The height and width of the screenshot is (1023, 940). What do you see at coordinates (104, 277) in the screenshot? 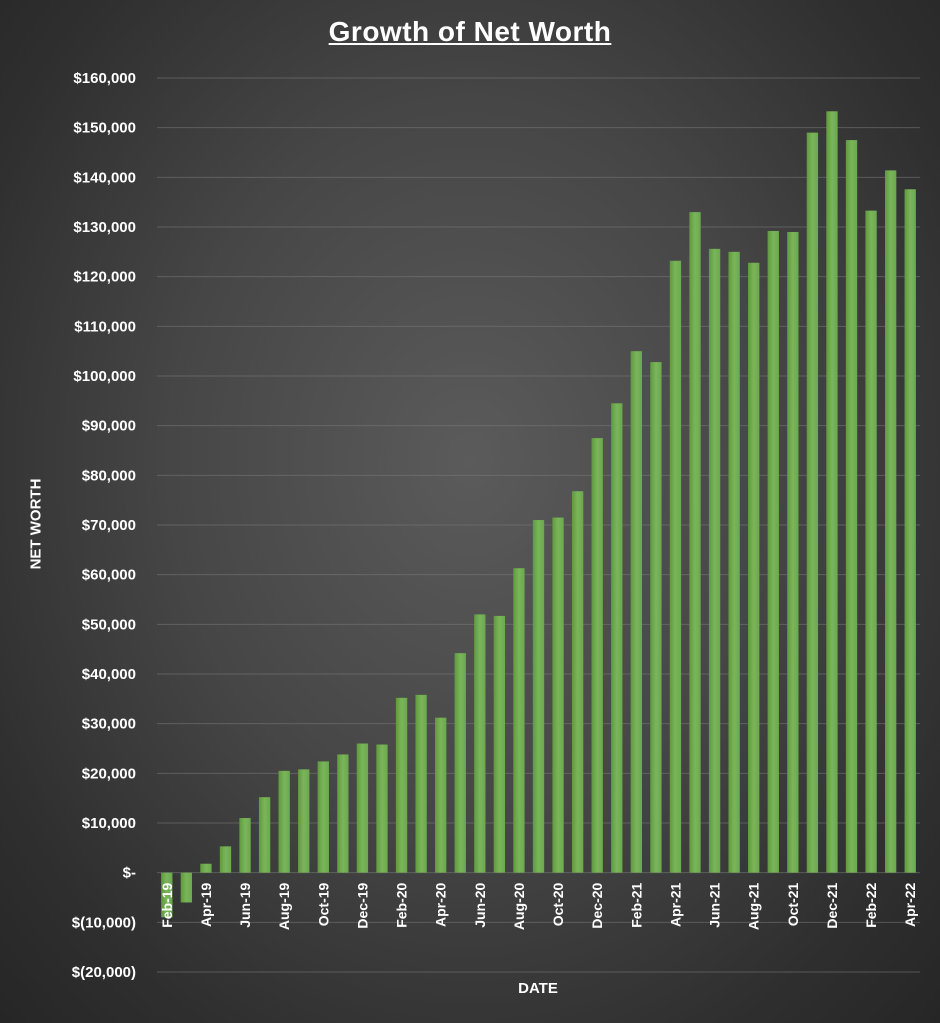
I see `y-tick-label: $120,000` at bounding box center [104, 277].